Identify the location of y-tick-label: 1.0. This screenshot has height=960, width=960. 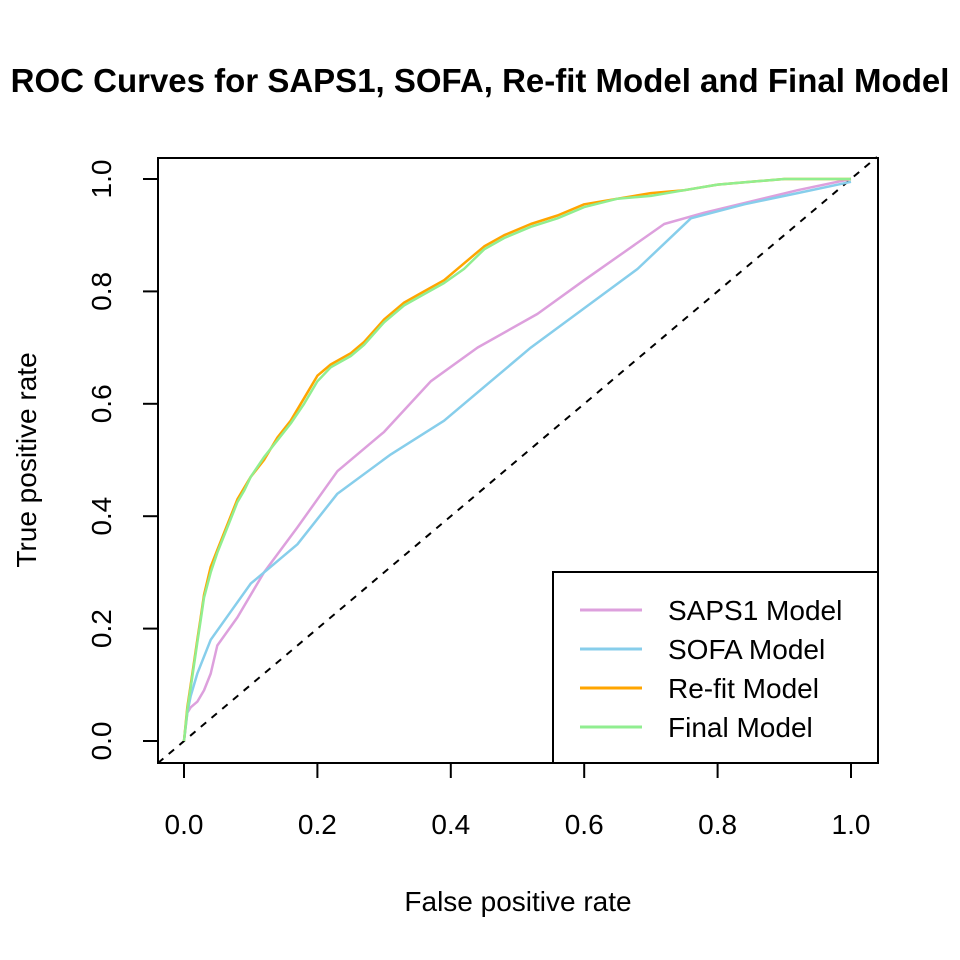
(101, 179).